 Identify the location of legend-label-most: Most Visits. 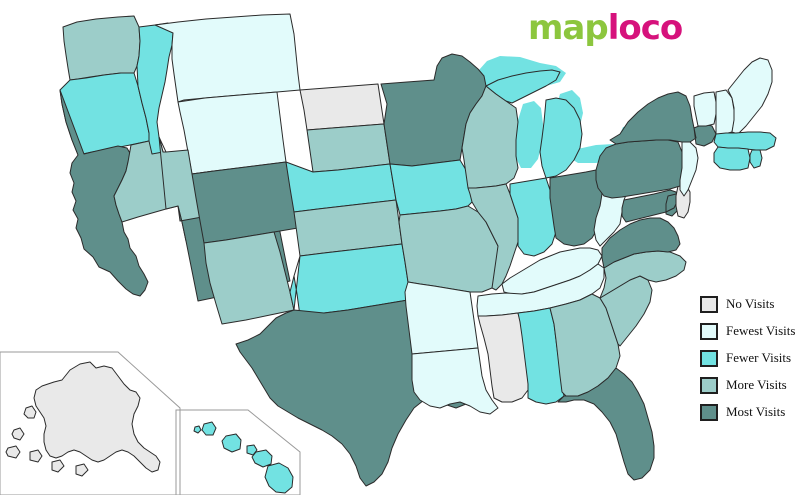
(756, 411).